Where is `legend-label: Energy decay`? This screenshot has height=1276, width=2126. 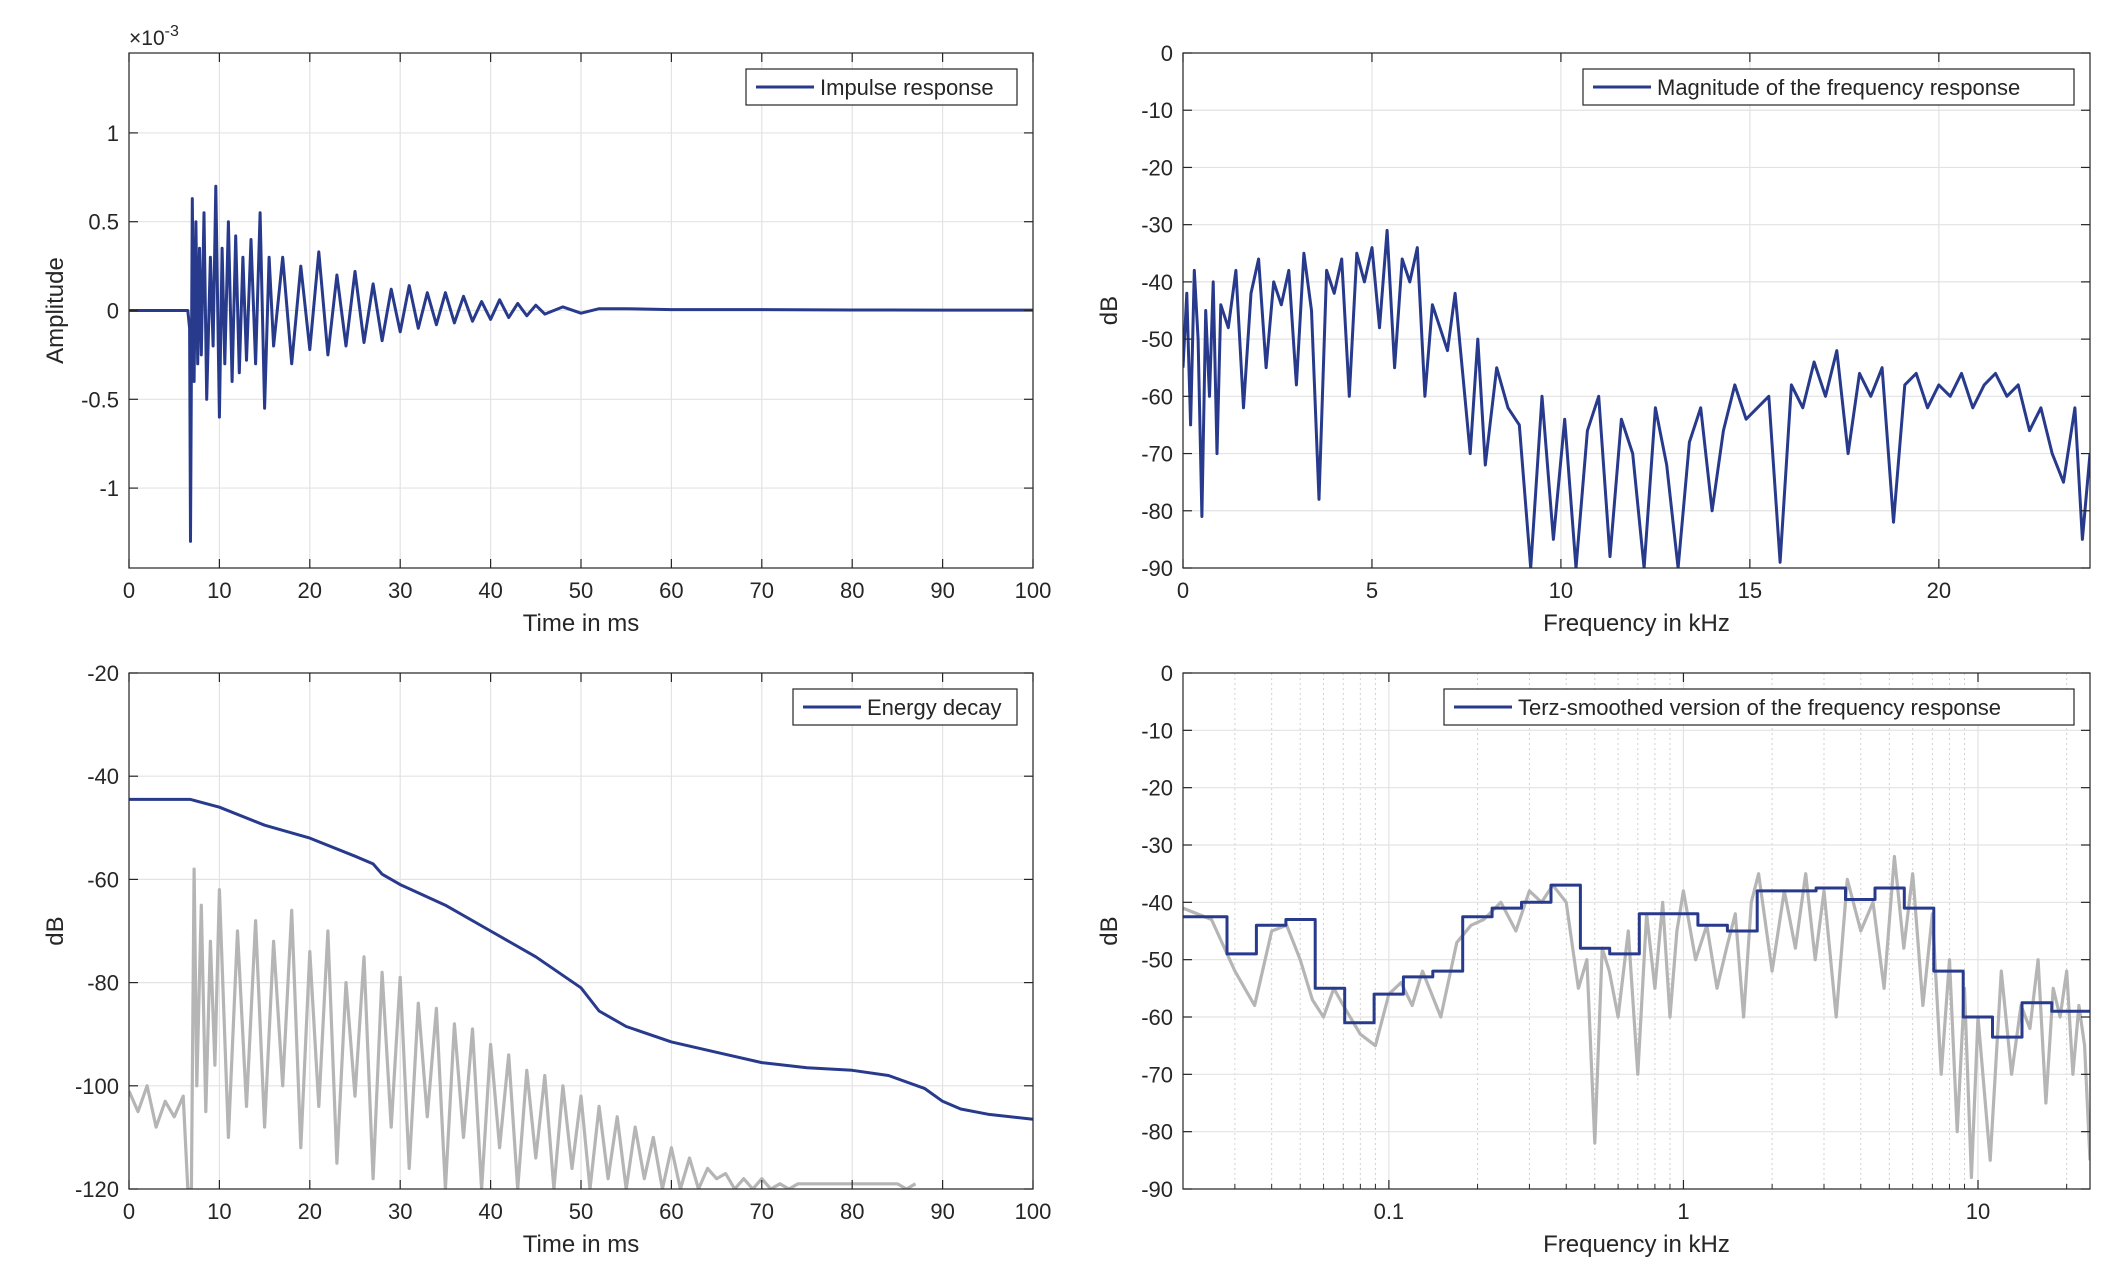 legend-label: Energy decay is located at coordinates (934, 707).